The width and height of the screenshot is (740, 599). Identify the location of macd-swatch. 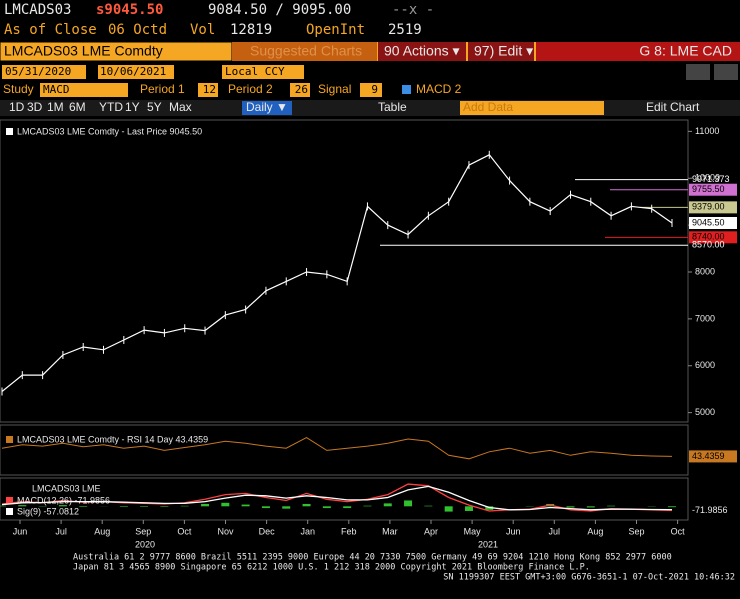
(9, 500).